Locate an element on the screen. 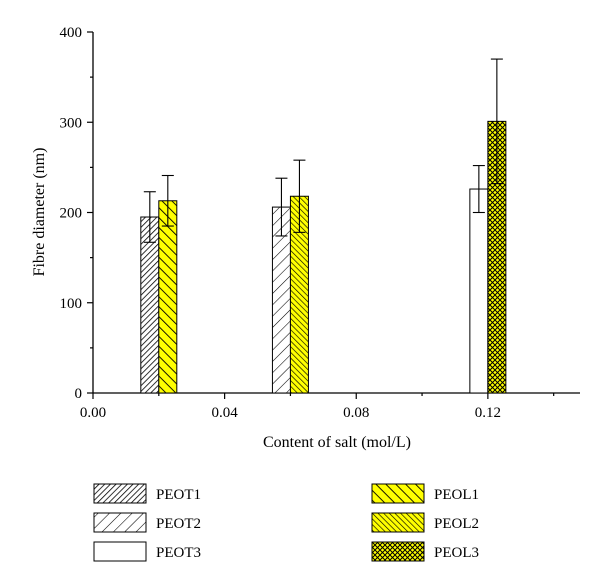  legend-label-peol3: PEOL3 is located at coordinates (456, 553).